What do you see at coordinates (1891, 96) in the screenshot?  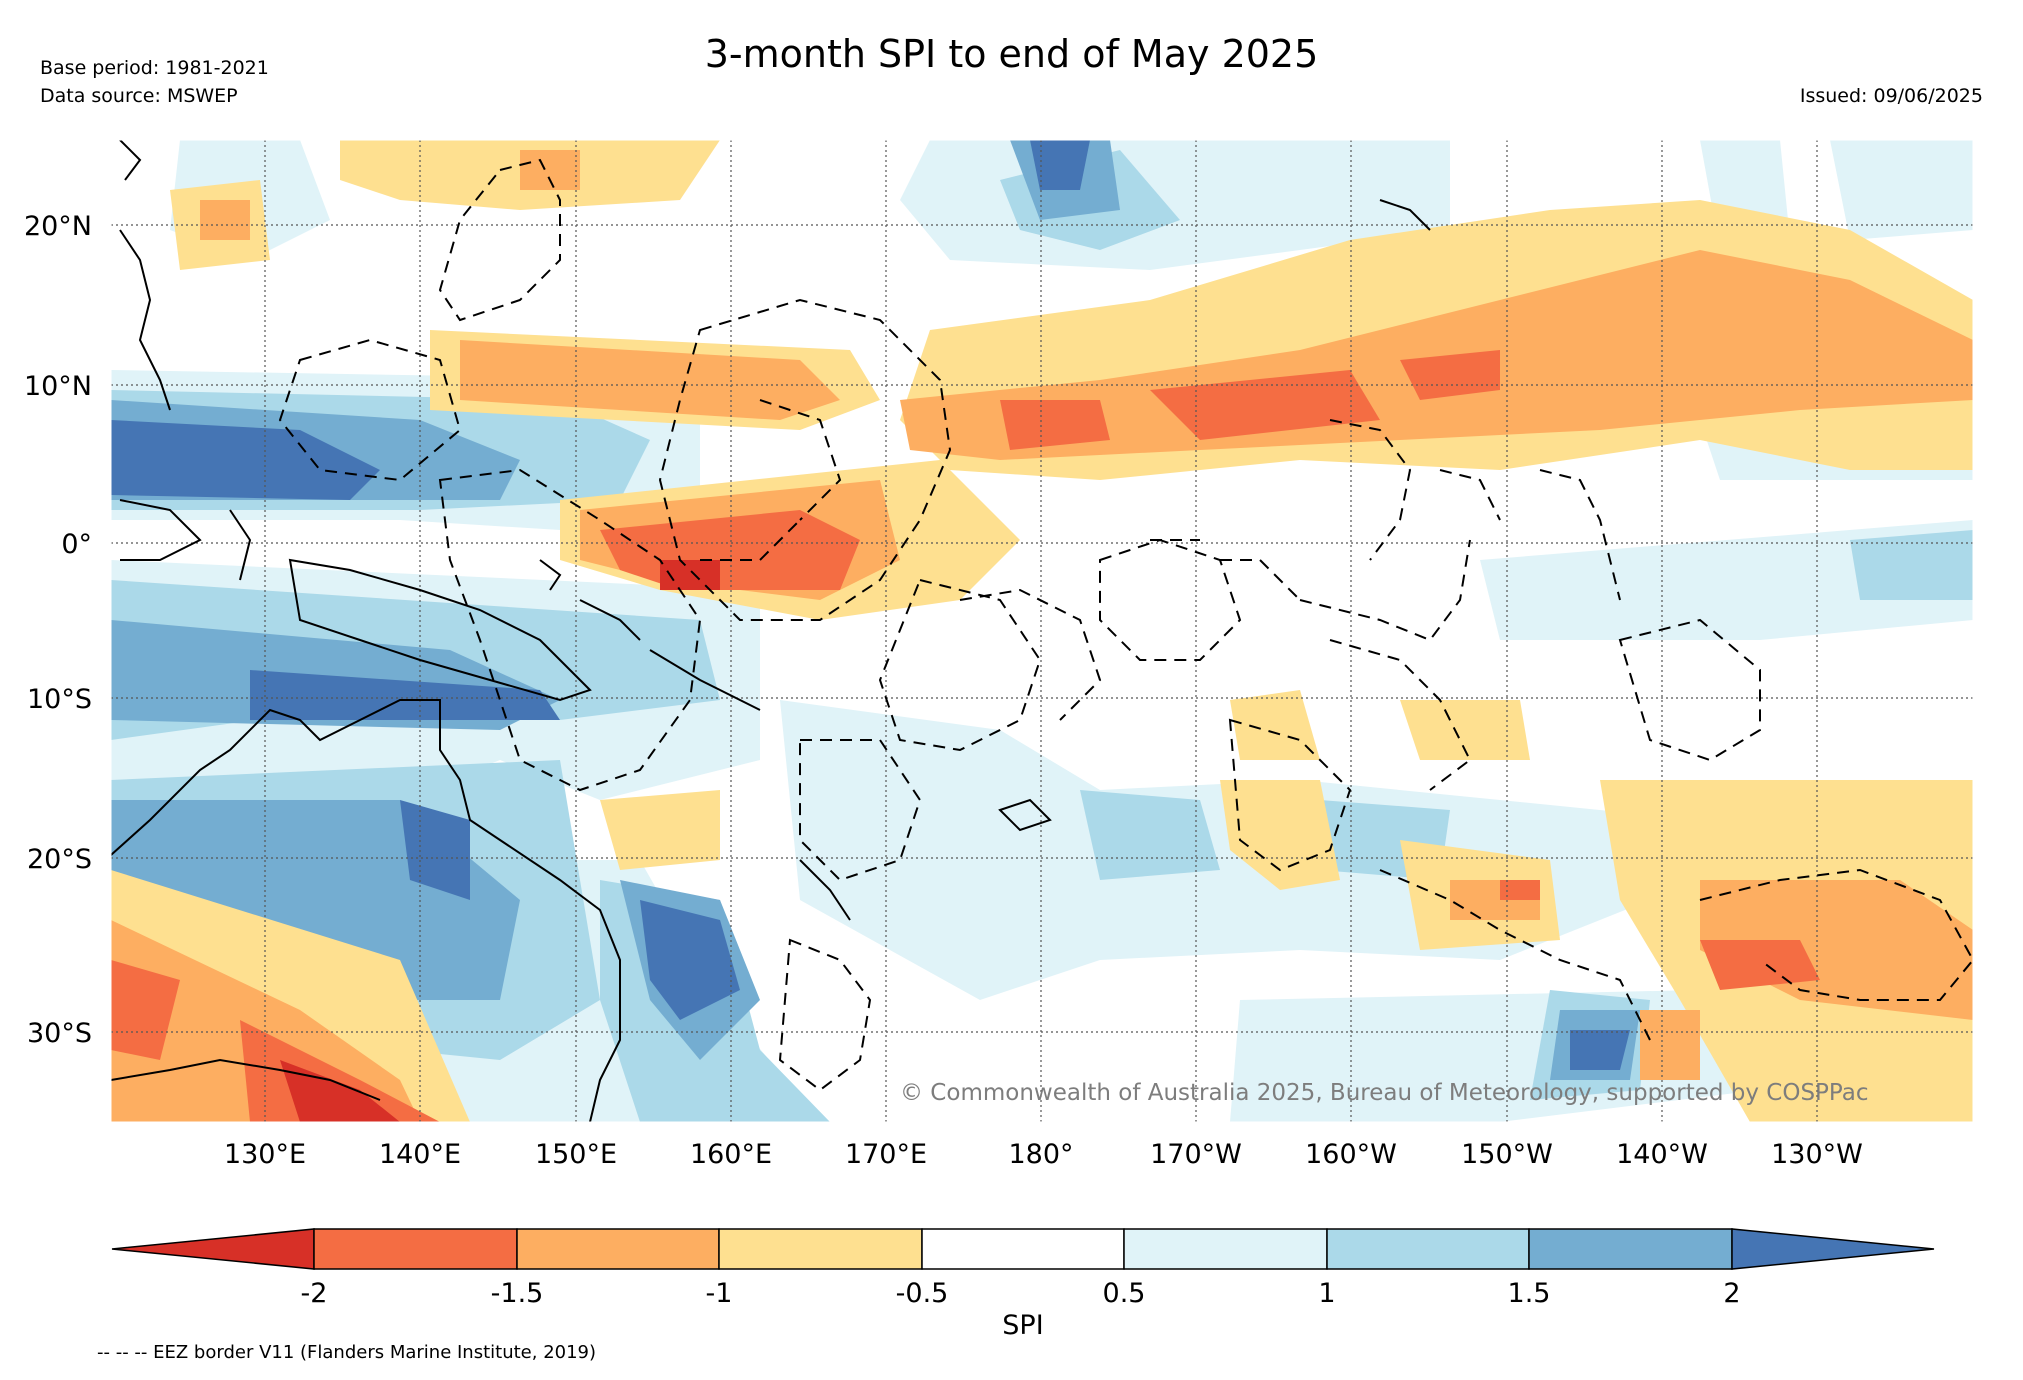 I see `issued-date-text: Issued: 09/06/2025` at bounding box center [1891, 96].